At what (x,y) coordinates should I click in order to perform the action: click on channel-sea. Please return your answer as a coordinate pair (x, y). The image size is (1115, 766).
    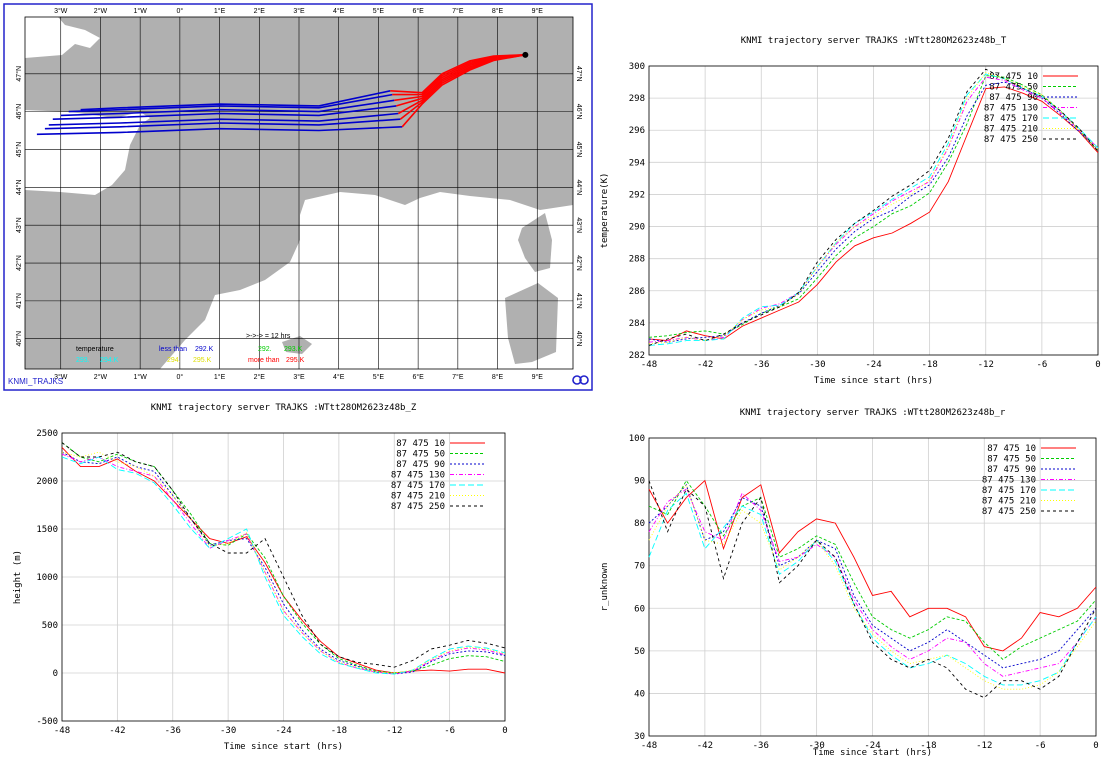
    Looking at the image, I should click on (62, 37).